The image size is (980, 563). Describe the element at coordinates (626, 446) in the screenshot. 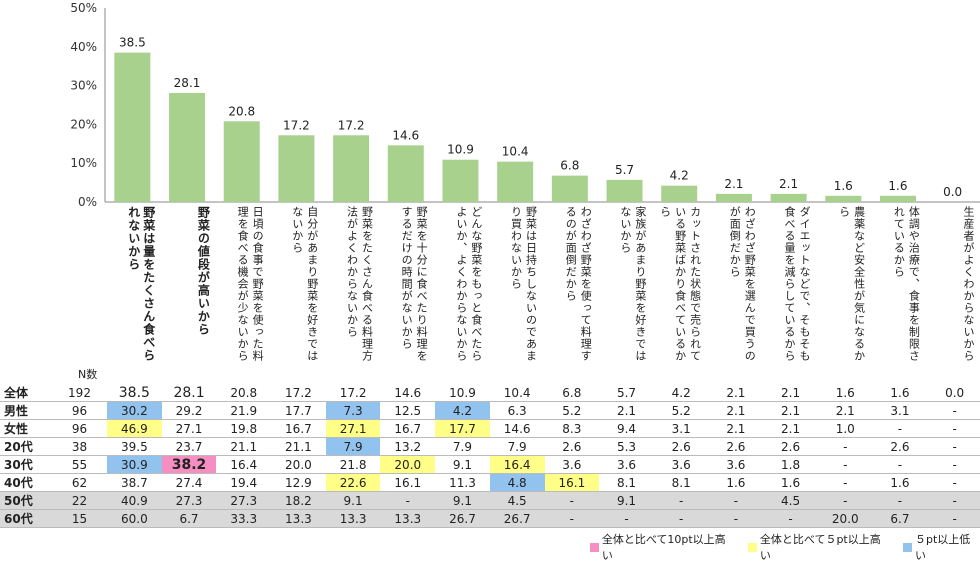

I see `table-cell: 5.3` at that location.